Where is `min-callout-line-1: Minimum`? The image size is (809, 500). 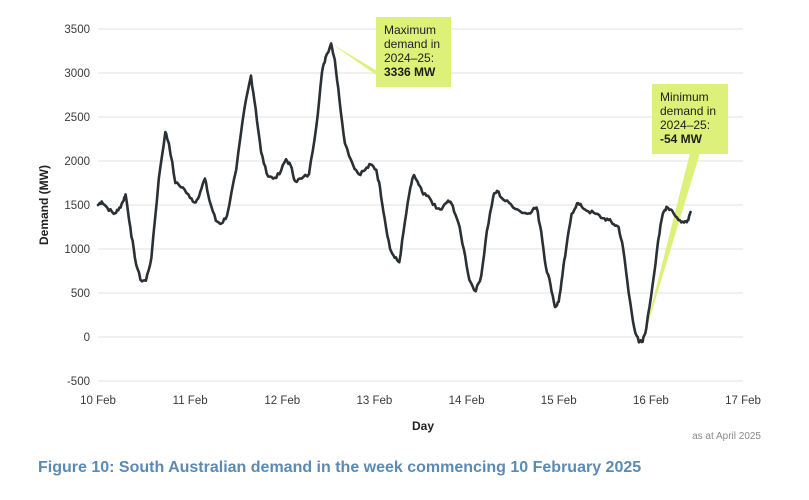 min-callout-line-1: Minimum is located at coordinates (684, 97).